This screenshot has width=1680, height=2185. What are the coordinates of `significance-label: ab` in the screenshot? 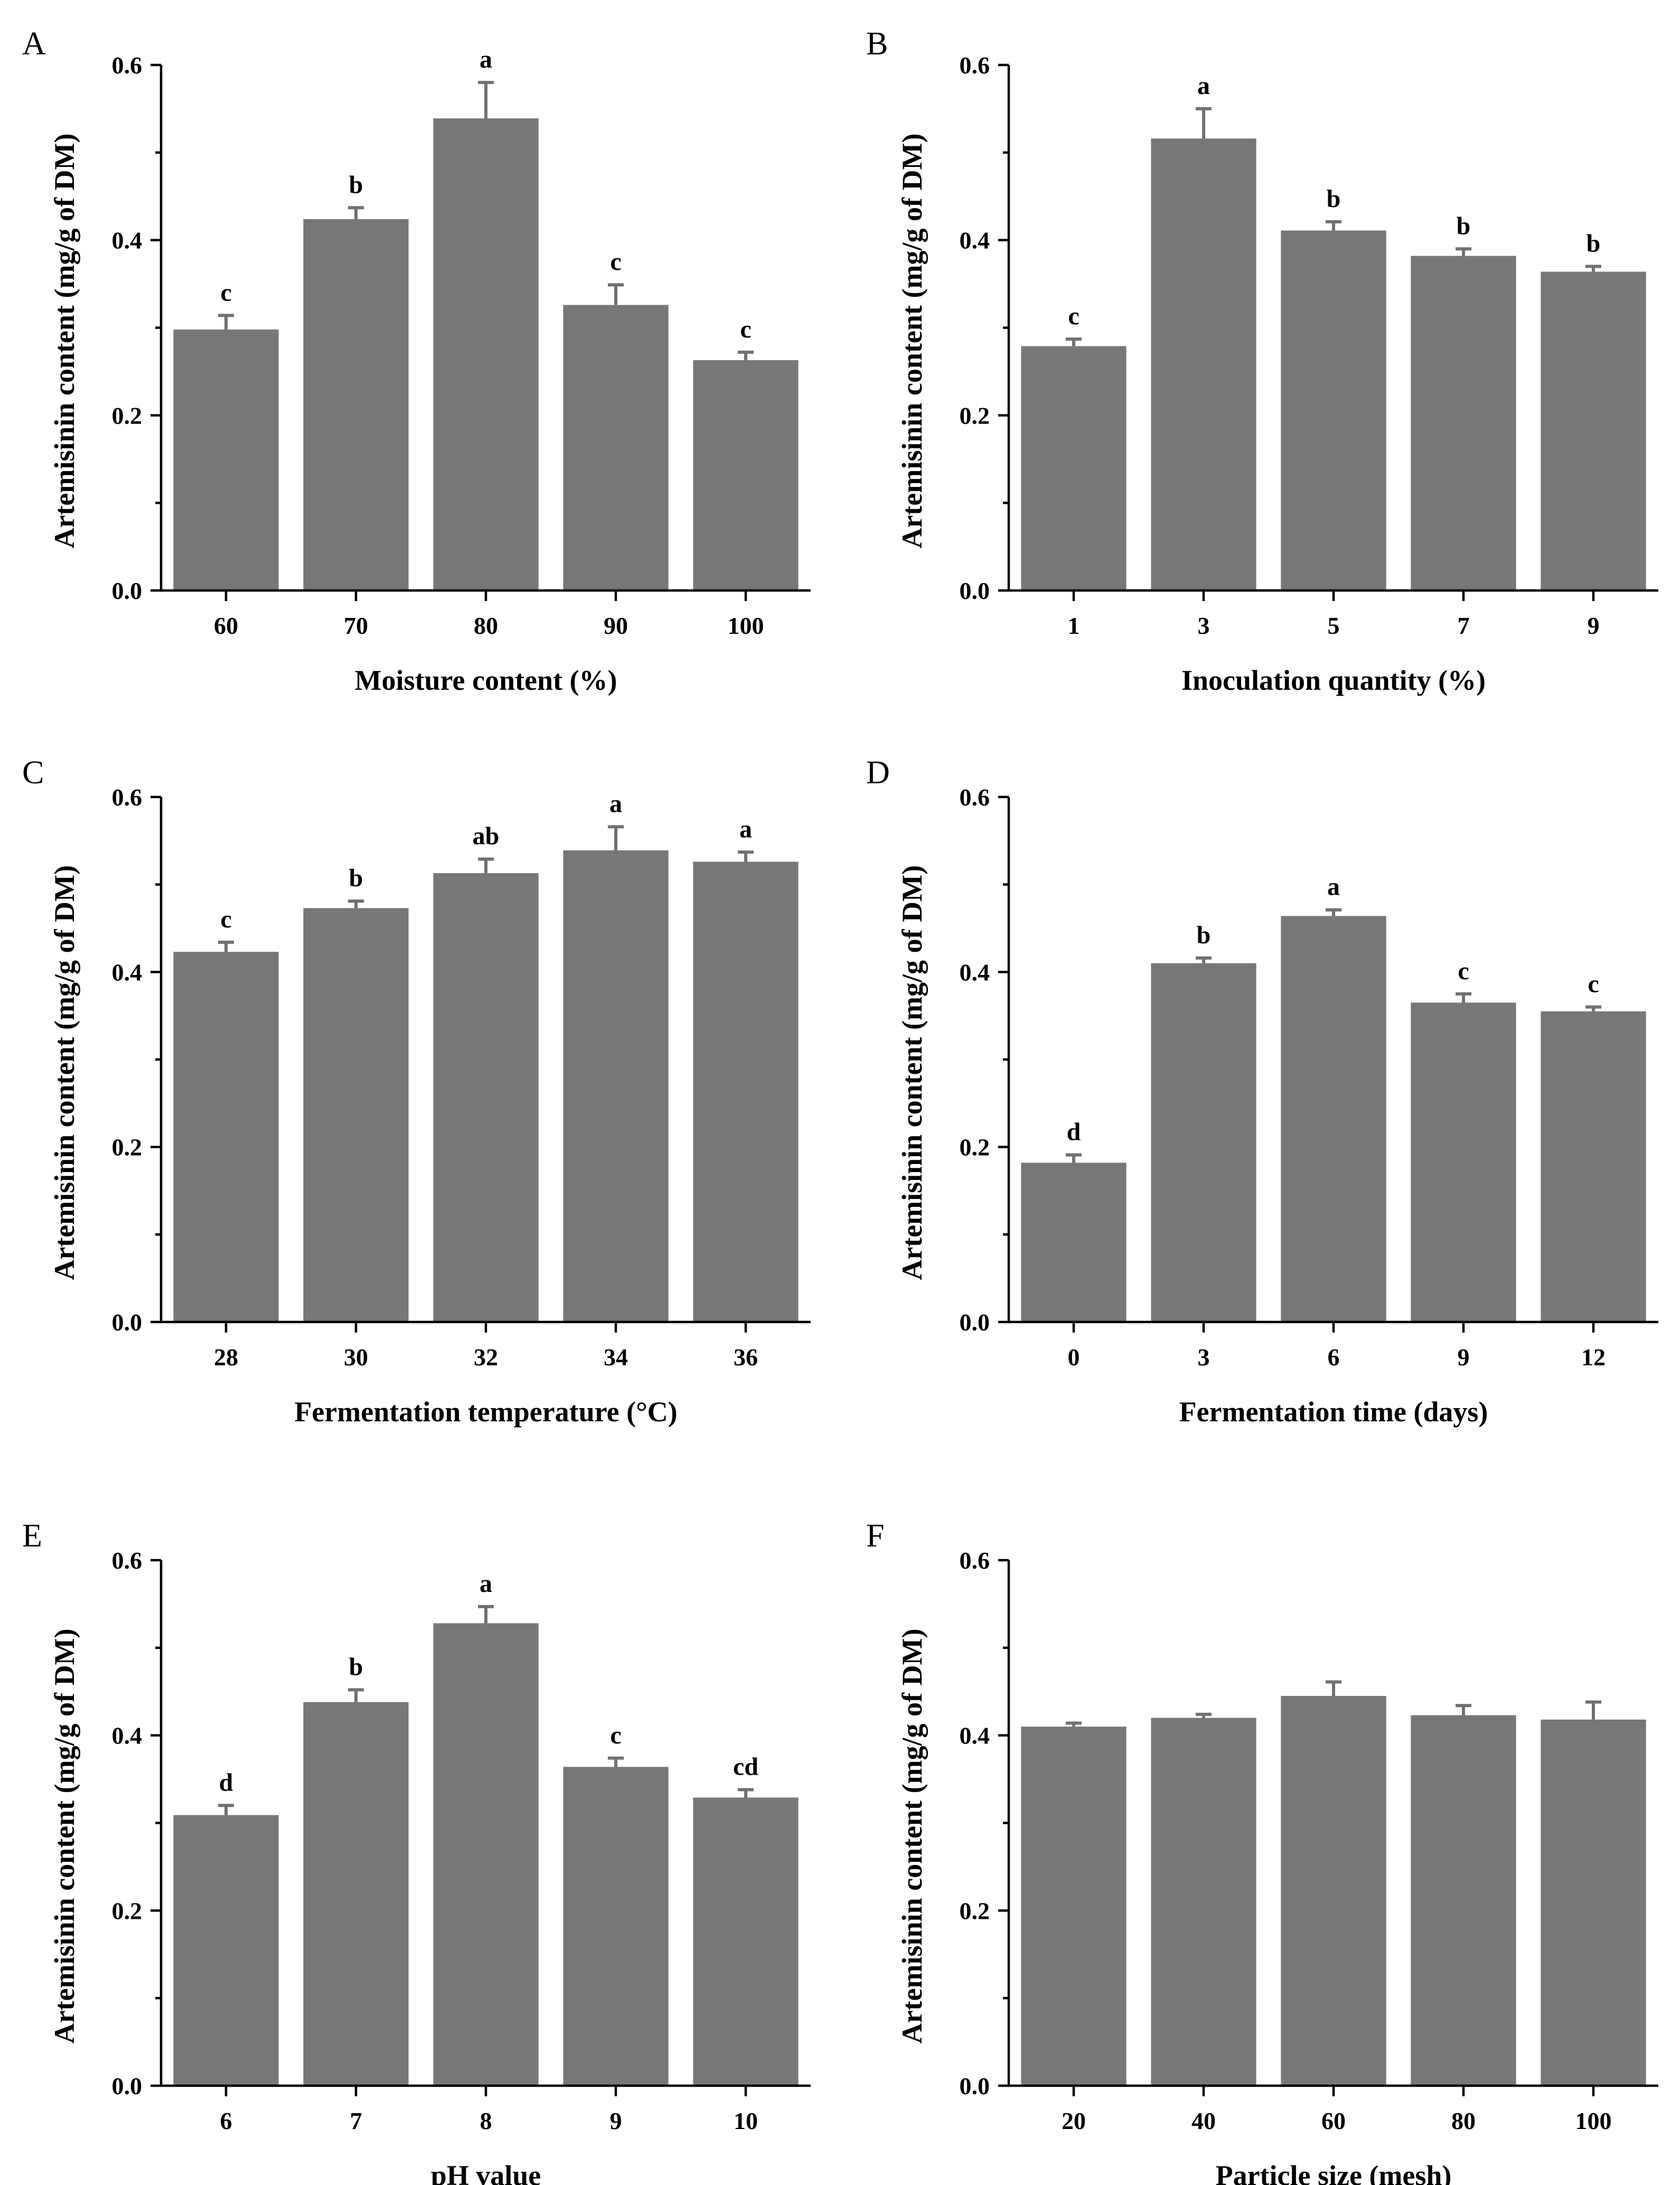 It's located at (486, 836).